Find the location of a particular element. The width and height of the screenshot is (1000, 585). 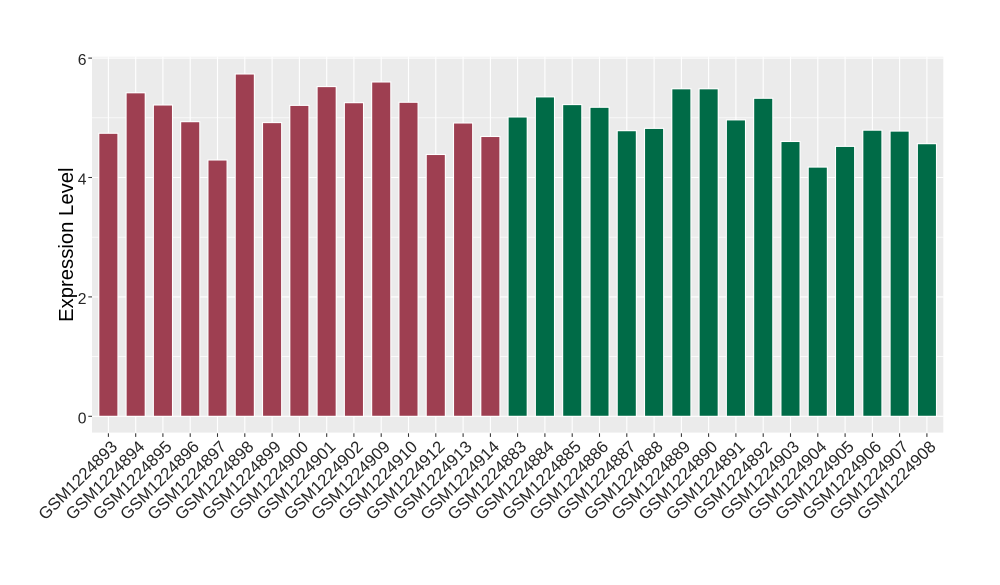

svg-text: 0 is located at coordinates (82, 418).